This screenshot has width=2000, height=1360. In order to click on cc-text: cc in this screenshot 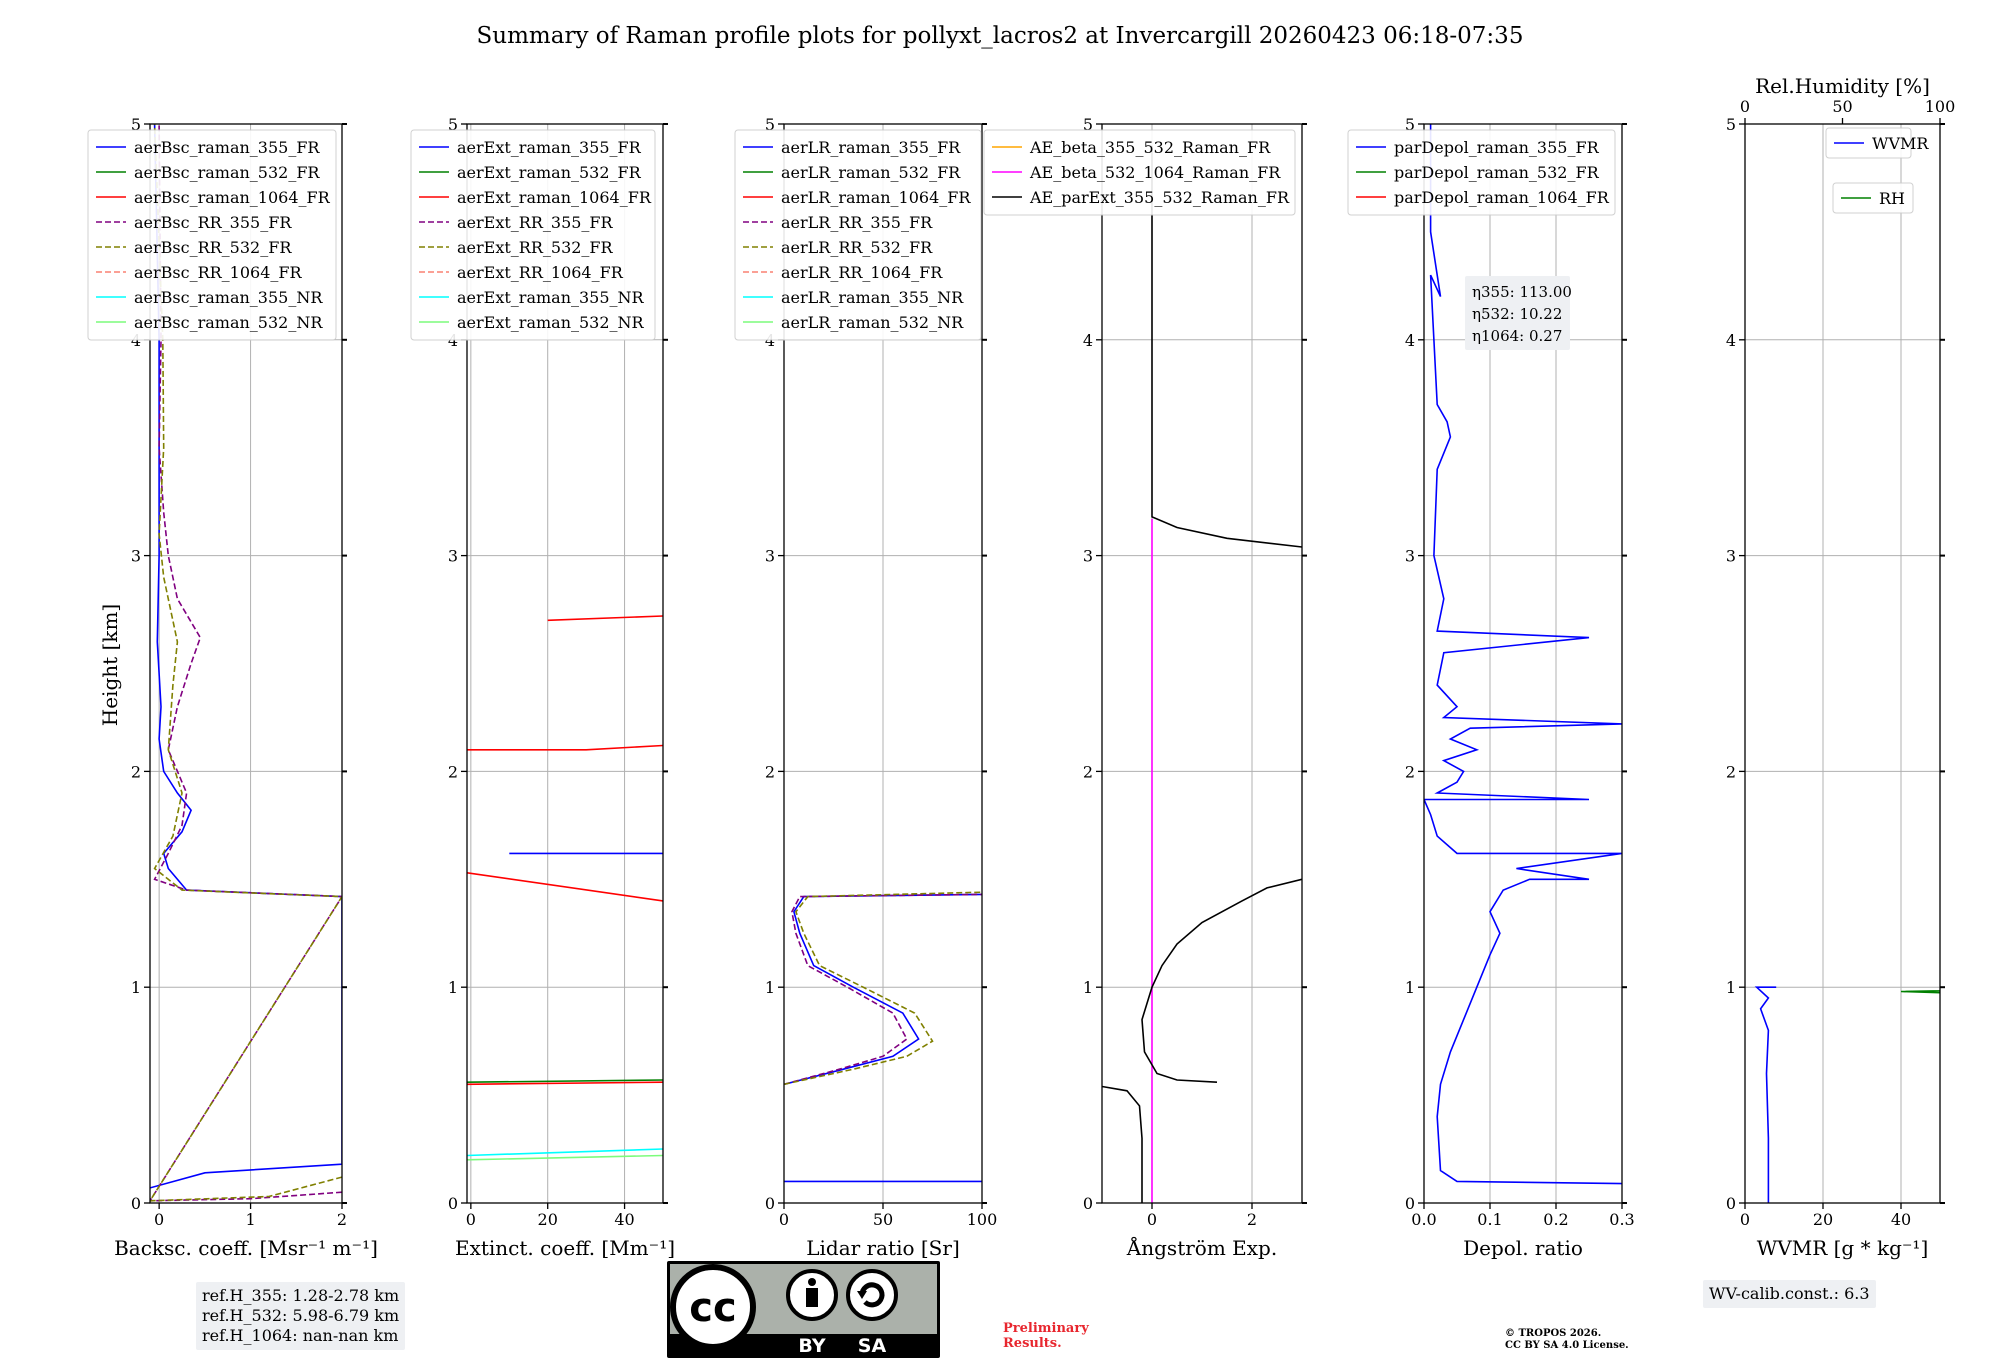, I will do `click(712, 1308)`.